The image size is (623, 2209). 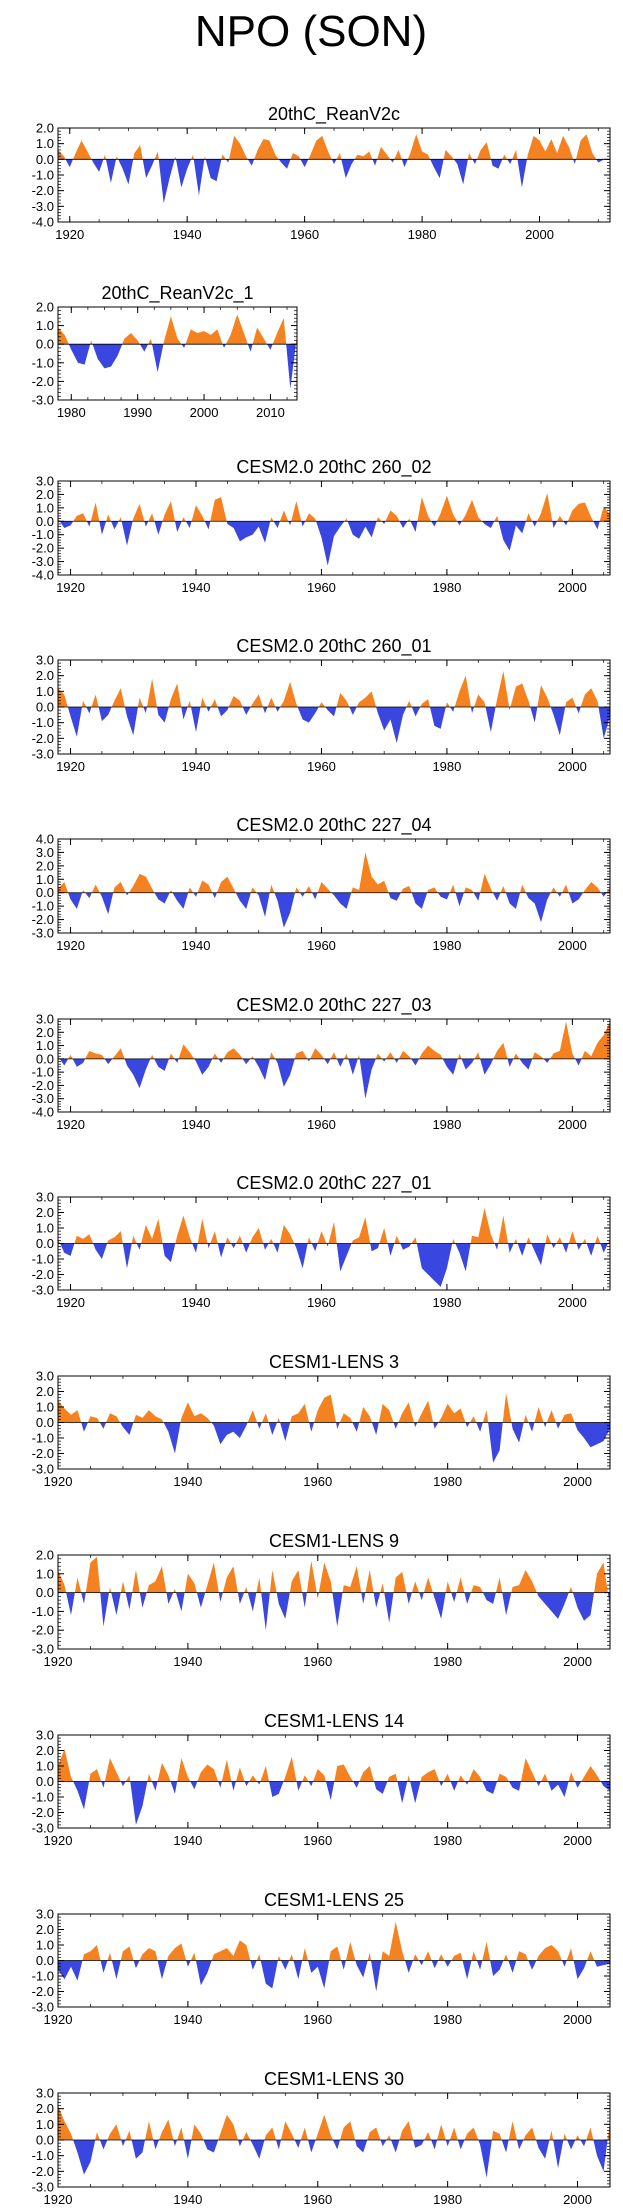 What do you see at coordinates (311, 31) in the screenshot?
I see `figure-title: NPO (SON)` at bounding box center [311, 31].